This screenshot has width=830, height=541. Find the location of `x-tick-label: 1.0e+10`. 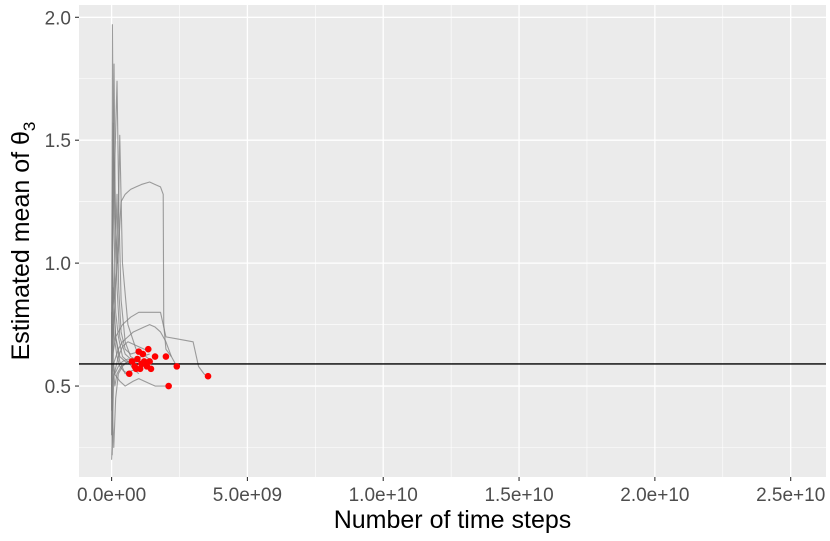

x-tick-label: 1.0e+10 is located at coordinates (383, 495).